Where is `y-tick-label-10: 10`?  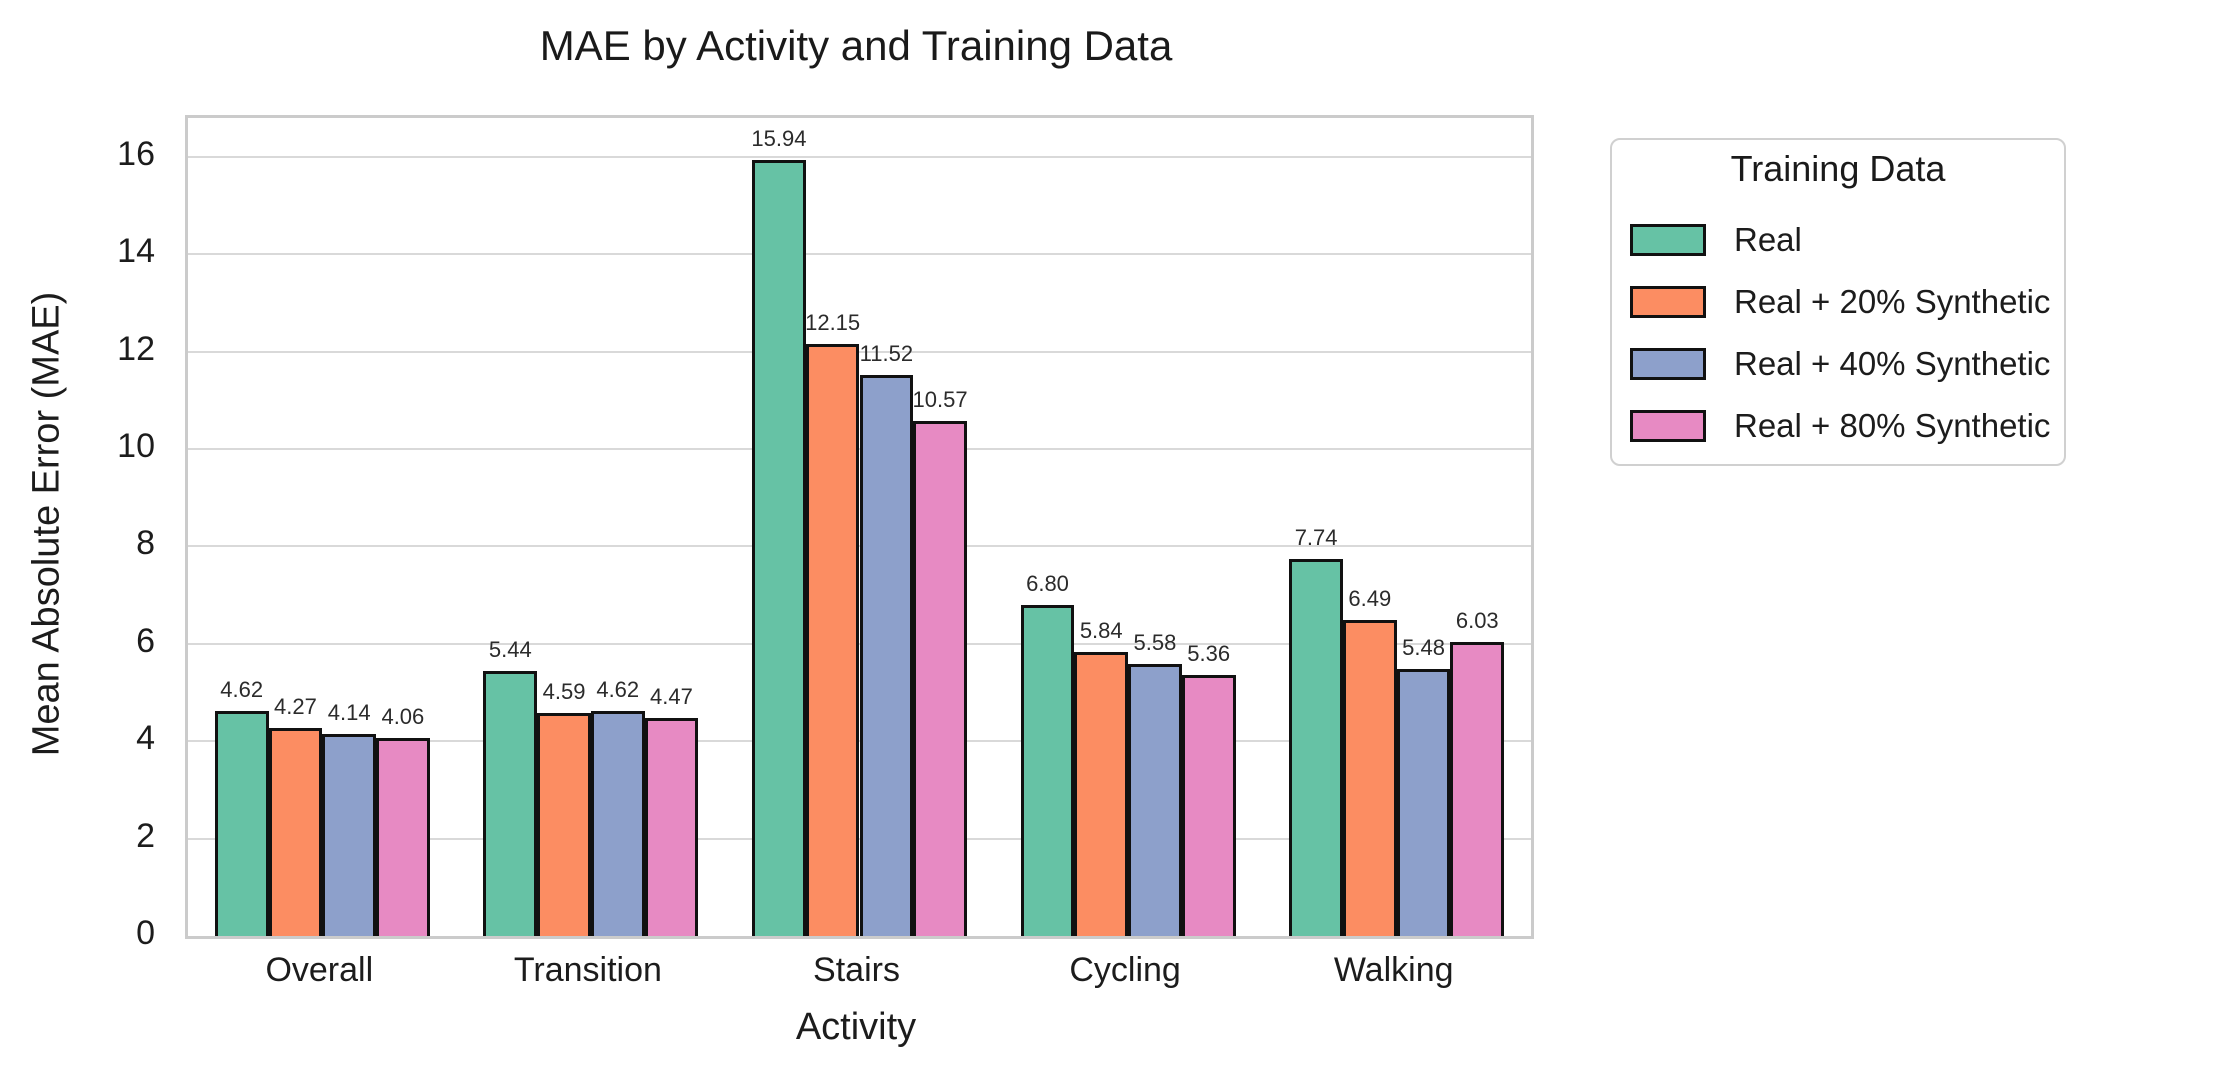 y-tick-label-10: 10 is located at coordinates (136, 446).